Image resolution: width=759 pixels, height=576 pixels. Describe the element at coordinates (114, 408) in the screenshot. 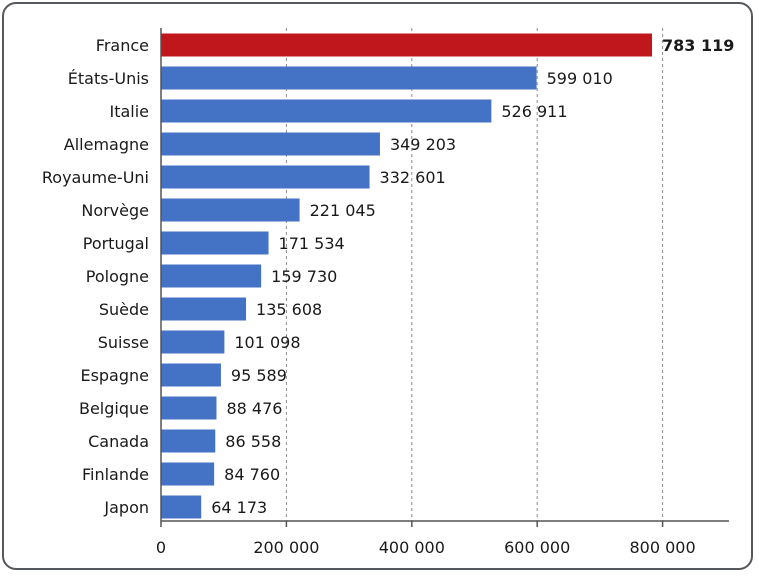

I see `category-label-12: Belgique` at that location.